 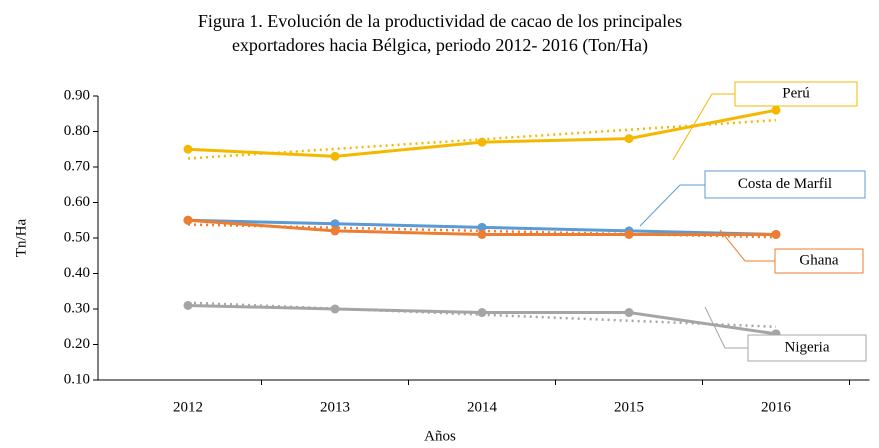 What do you see at coordinates (77, 308) in the screenshot?
I see `y-tick-label: 0.30` at bounding box center [77, 308].